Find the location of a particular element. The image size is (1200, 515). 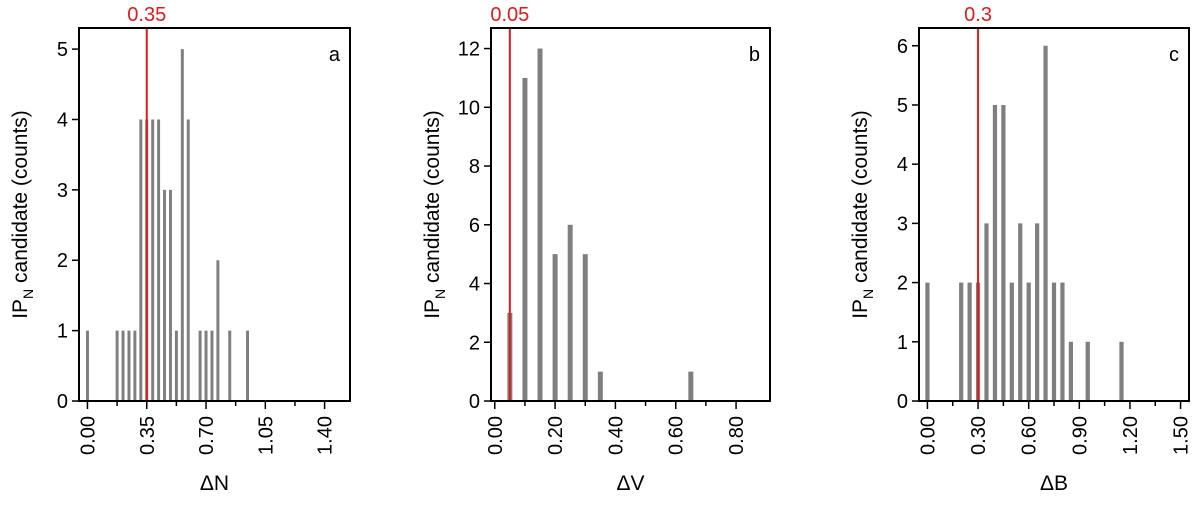

x-tick-label: 0.90 is located at coordinates (1080, 435).